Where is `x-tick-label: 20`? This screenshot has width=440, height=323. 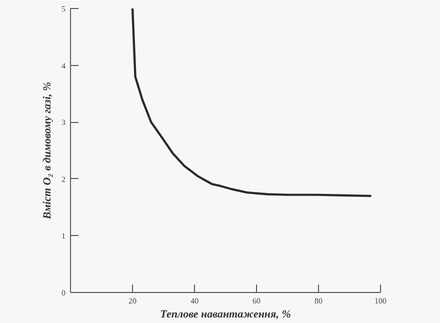 x-tick-label: 20 is located at coordinates (132, 301).